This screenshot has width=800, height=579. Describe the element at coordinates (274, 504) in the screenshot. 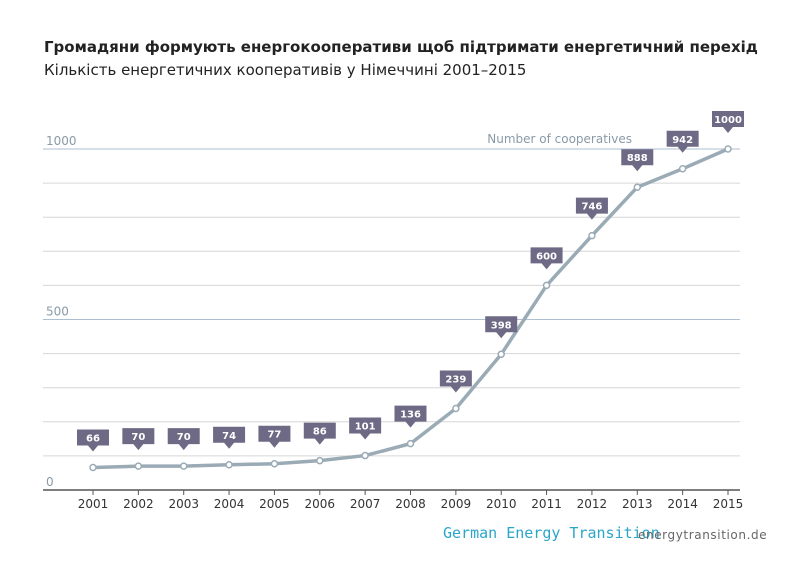

I see `x-tick-label: 2005` at that location.